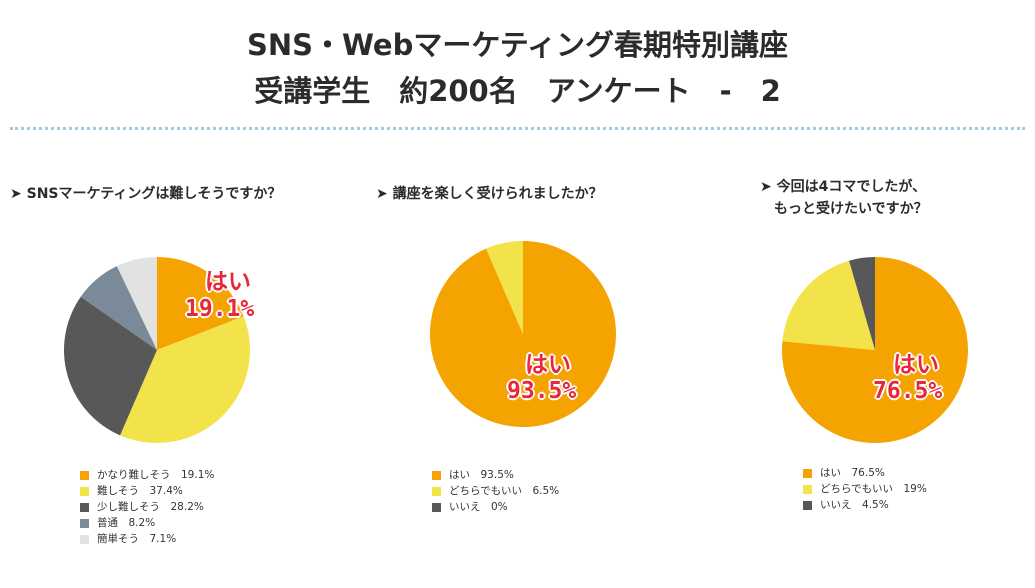 Image resolution: width=1035 pixels, height=588 pixels. What do you see at coordinates (908, 391) in the screenshot?
I see `chart-3-callout-value: 76.5%` at bounding box center [908, 391].